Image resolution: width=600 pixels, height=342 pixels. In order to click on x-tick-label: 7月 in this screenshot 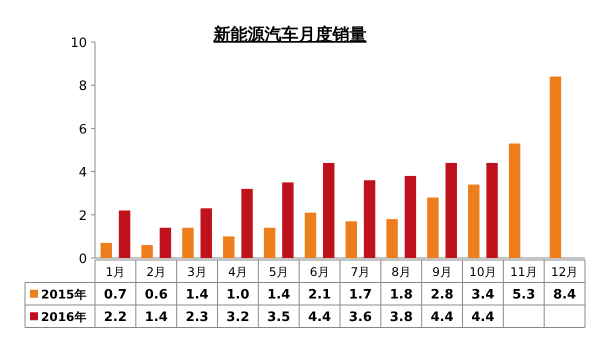, I will do `click(360, 272)`.